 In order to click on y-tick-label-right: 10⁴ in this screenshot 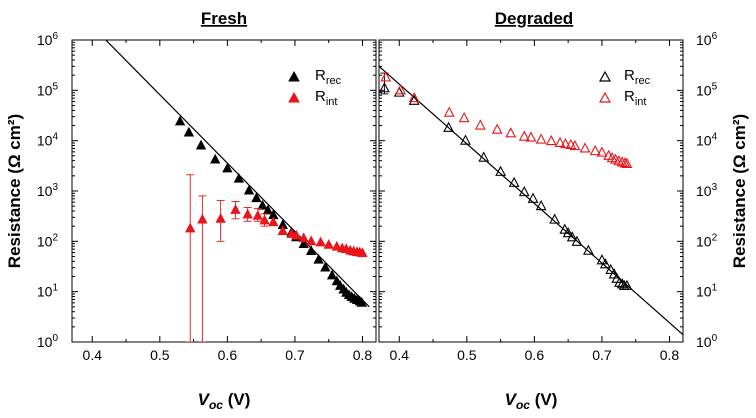, I will do `click(707, 140)`.